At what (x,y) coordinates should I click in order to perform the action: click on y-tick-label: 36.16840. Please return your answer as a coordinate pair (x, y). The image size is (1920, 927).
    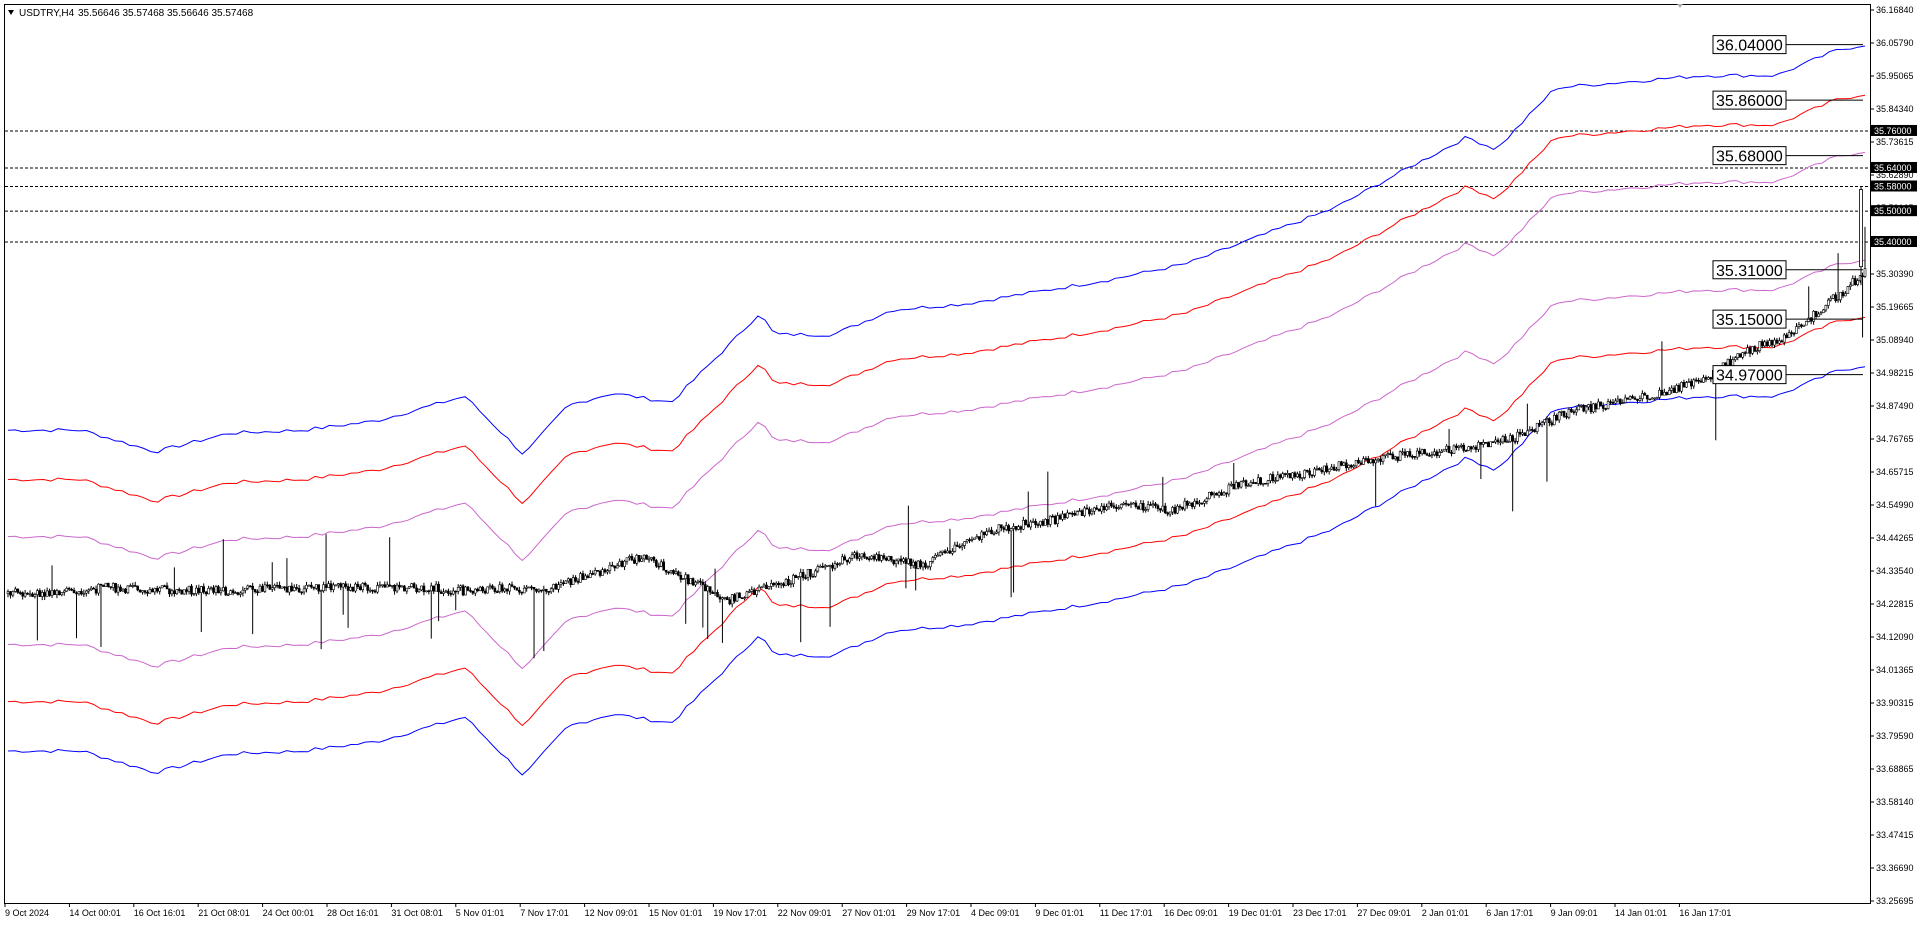
    Looking at the image, I should click on (1895, 10).